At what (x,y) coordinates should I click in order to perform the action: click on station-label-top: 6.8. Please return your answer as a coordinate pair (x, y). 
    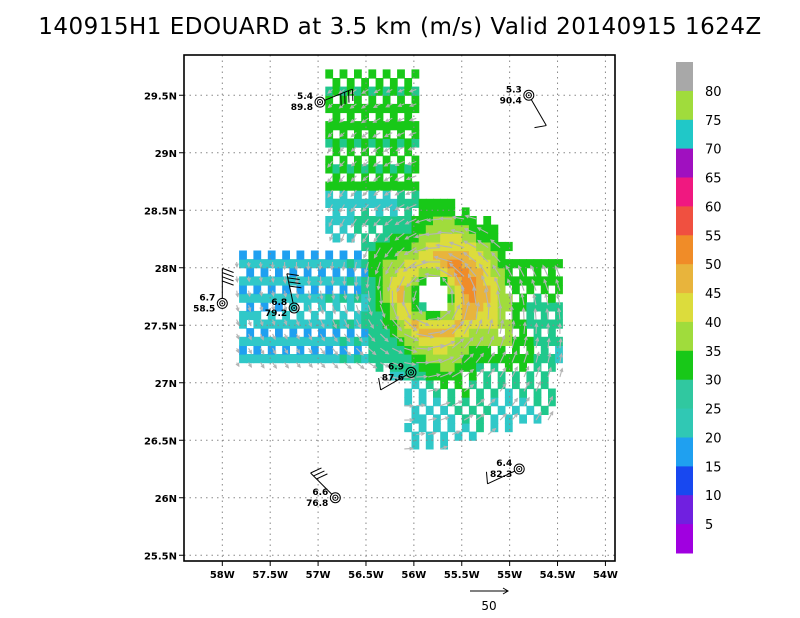
    Looking at the image, I should click on (279, 303).